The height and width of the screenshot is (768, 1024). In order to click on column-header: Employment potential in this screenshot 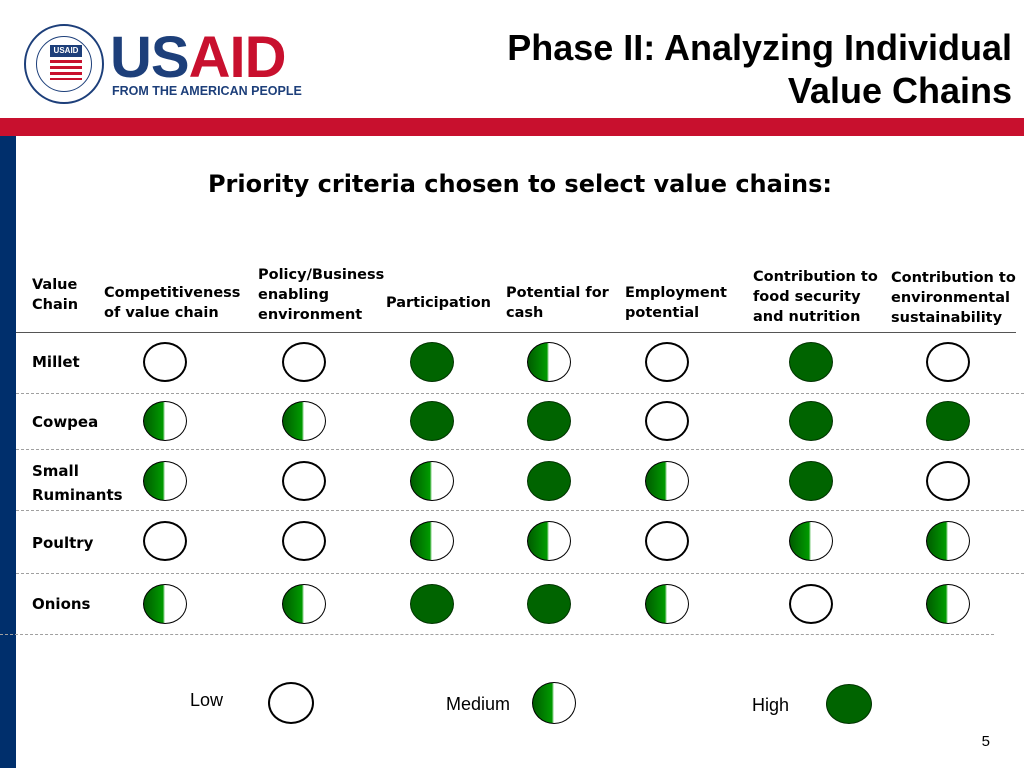, I will do `click(676, 303)`.